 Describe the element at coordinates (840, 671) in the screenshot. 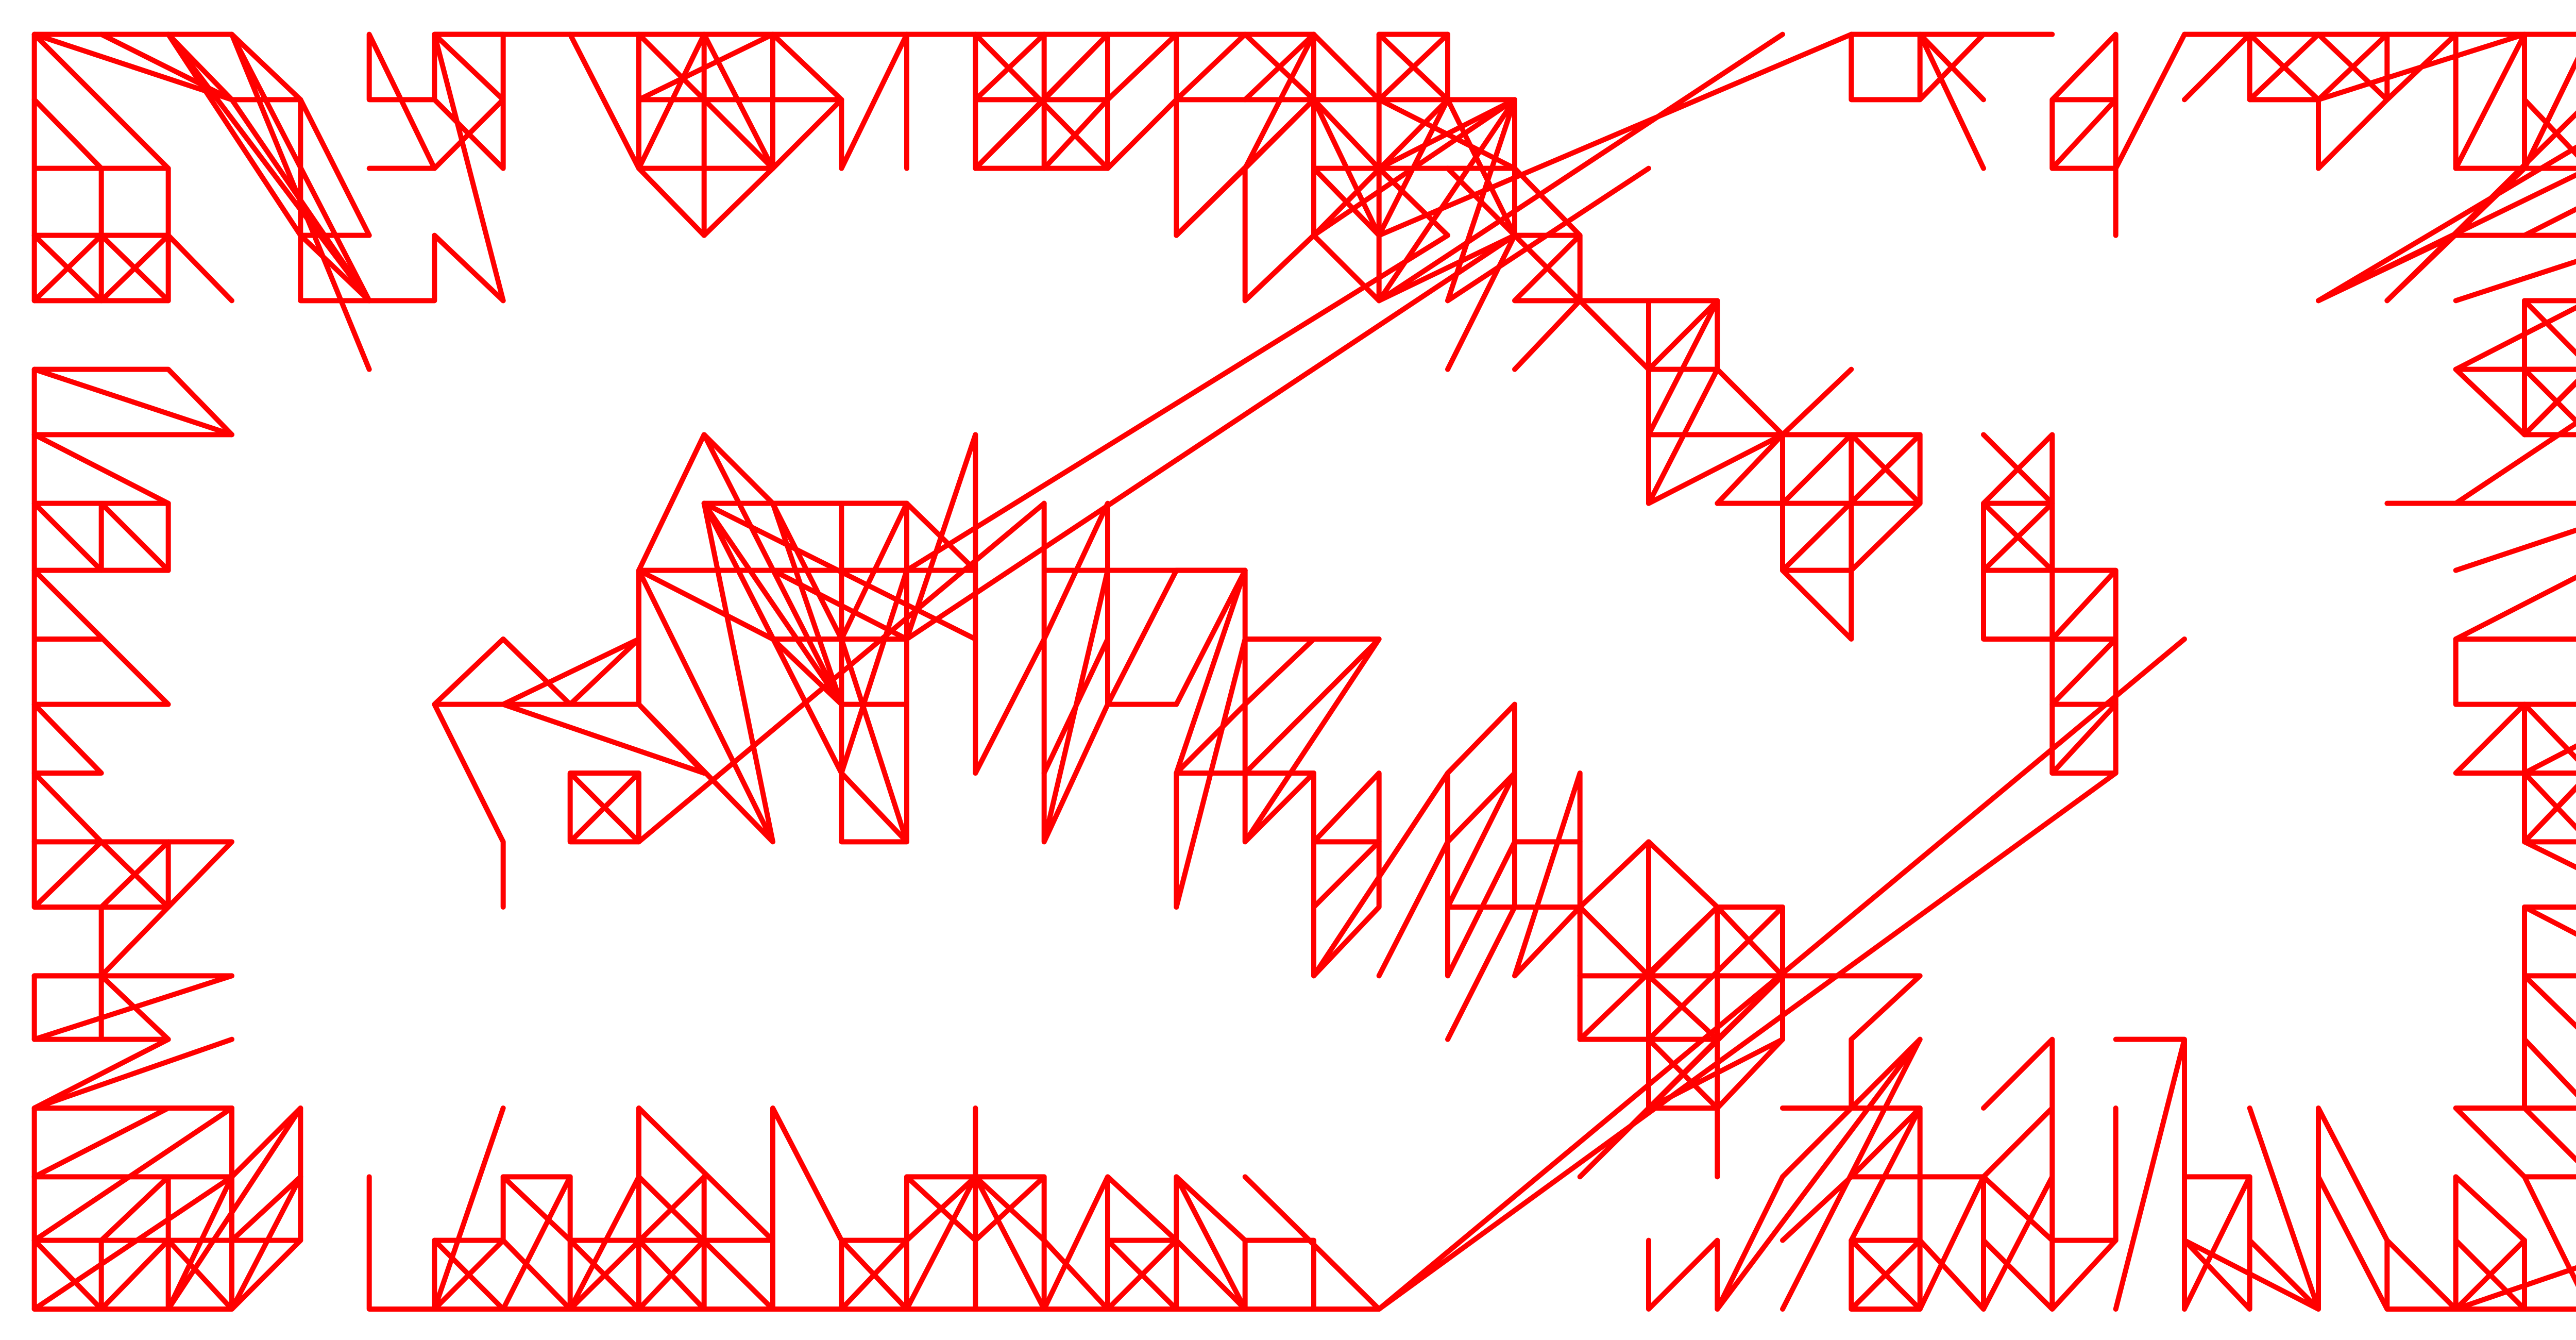

I see `center-left-cluster` at that location.